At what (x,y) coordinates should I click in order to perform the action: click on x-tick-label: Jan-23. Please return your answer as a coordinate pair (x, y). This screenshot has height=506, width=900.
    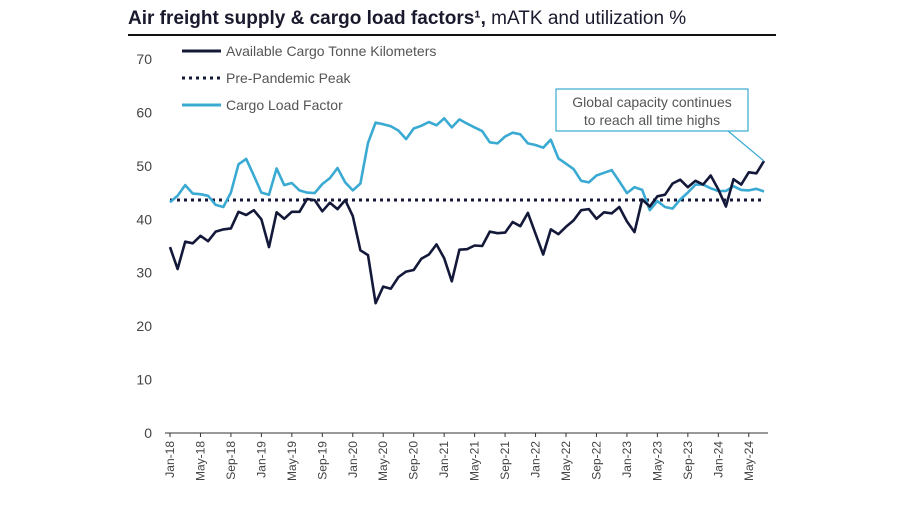
    Looking at the image, I should click on (627, 459).